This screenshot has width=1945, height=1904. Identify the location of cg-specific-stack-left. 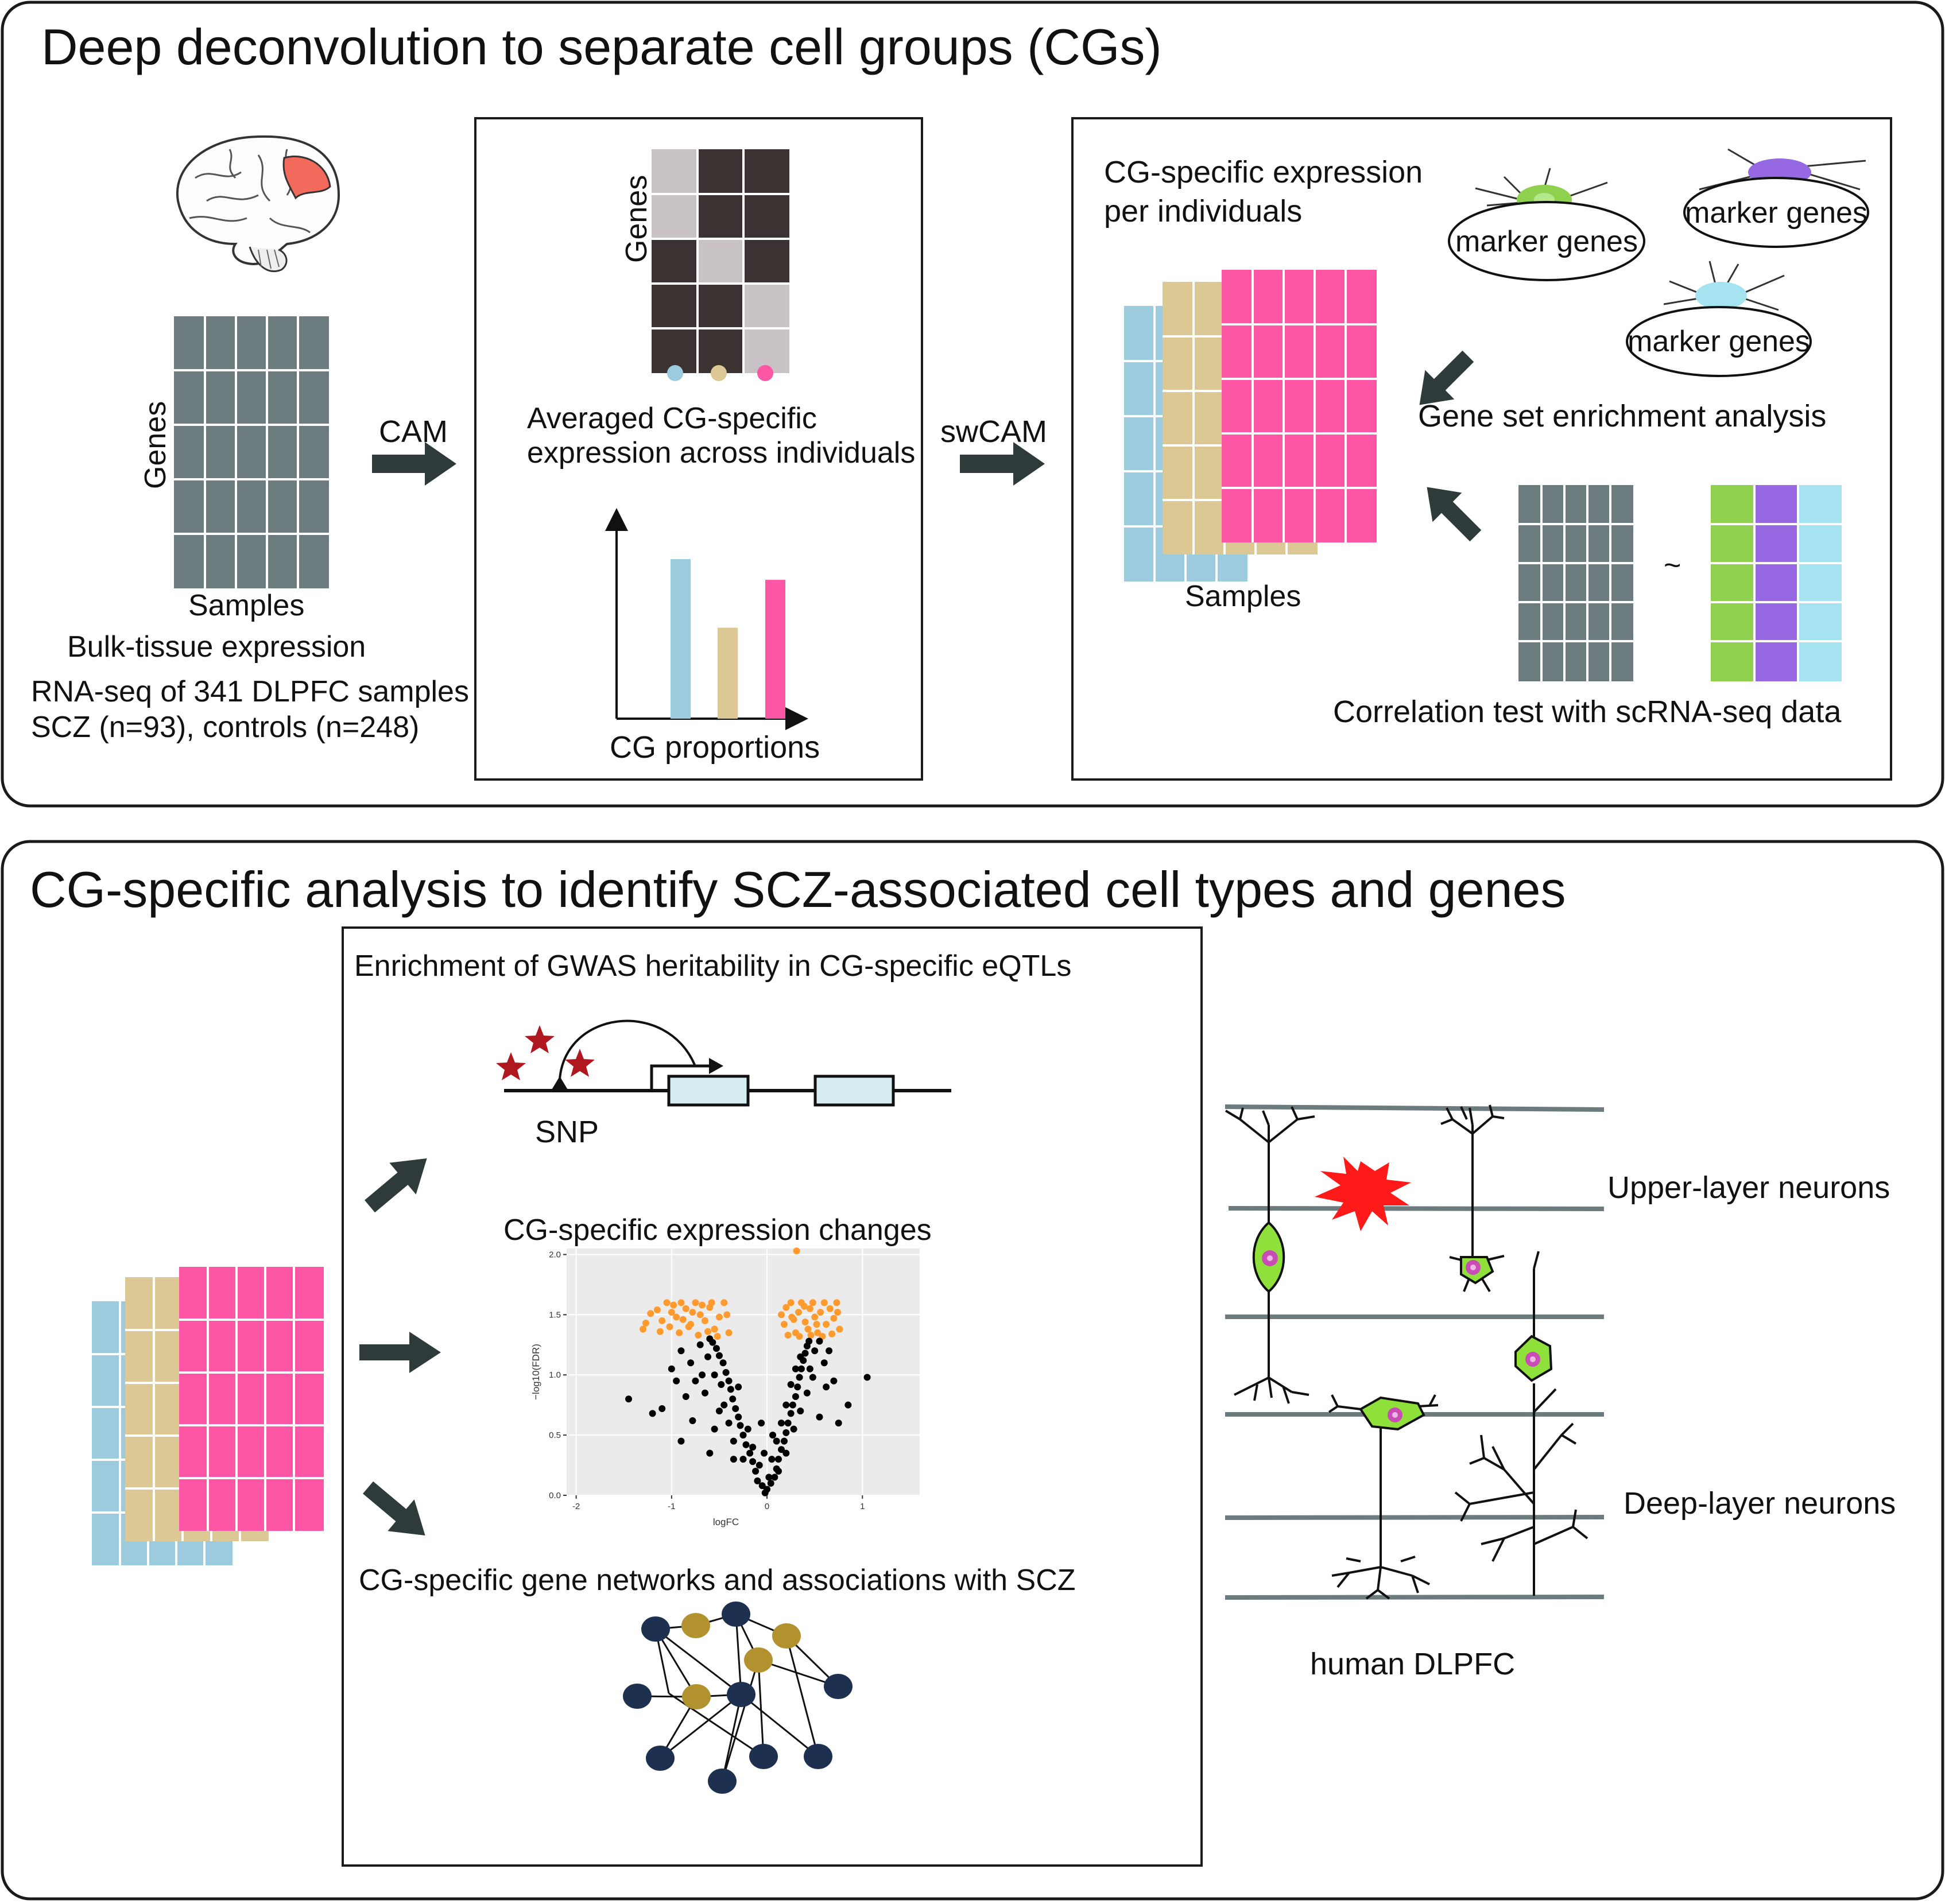
(208, 1416).